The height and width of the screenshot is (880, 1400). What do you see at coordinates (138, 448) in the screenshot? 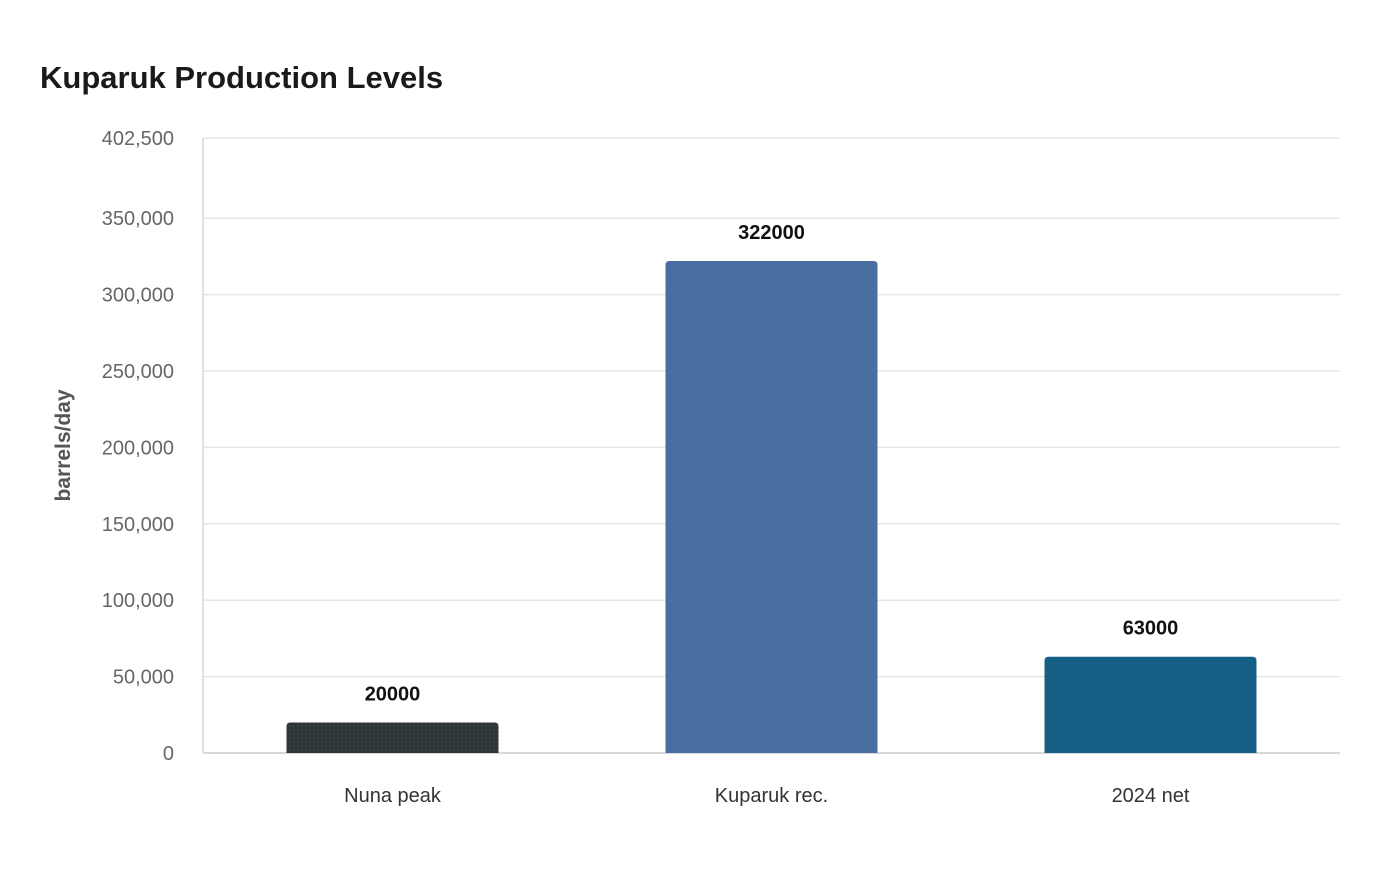
I see `y-tick-label: 200,000` at bounding box center [138, 448].